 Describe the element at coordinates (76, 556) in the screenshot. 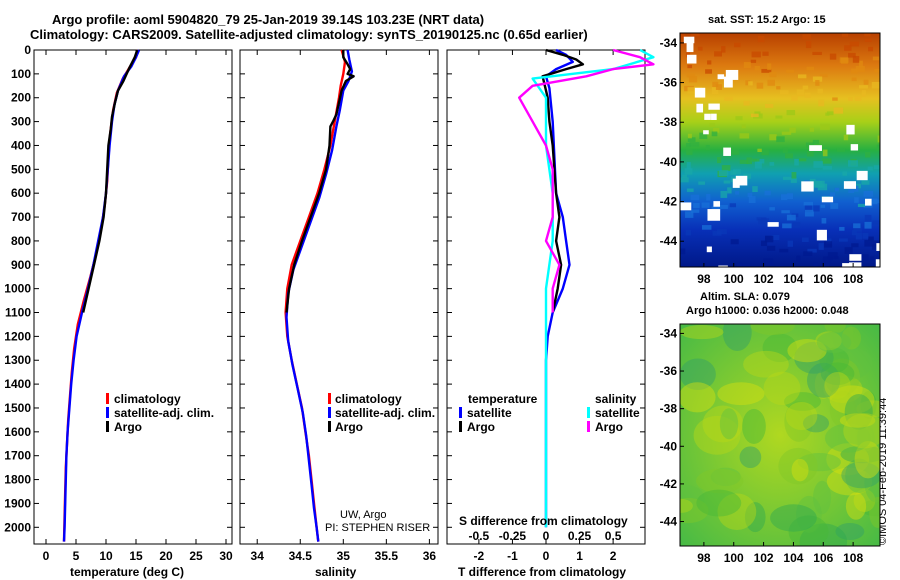

I see `x-tick-label: 5` at that location.